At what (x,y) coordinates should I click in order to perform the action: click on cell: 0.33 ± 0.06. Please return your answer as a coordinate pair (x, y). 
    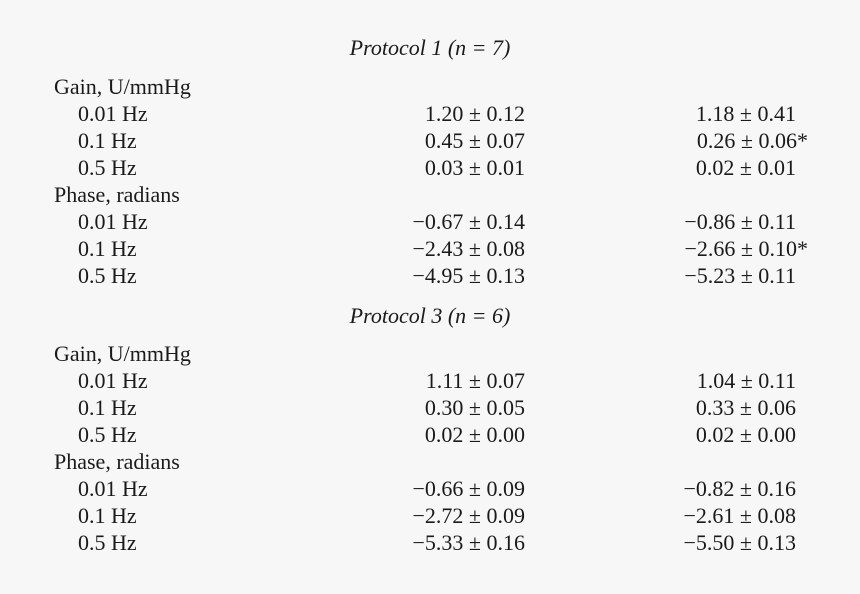
    Looking at the image, I should click on (746, 407).